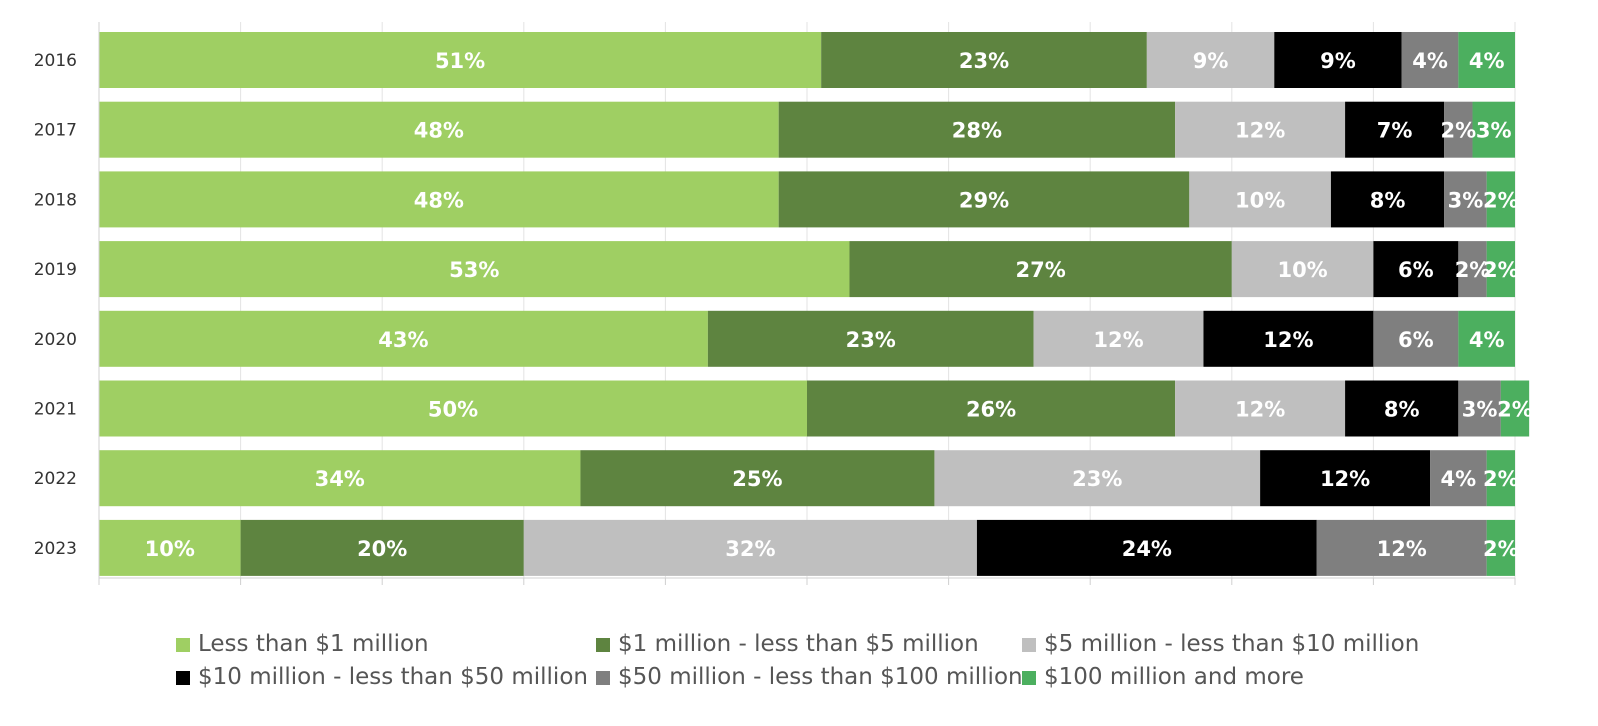 The height and width of the screenshot is (726, 1598). What do you see at coordinates (386, 677) in the screenshot?
I see `legend-item-10m-50m: $10 million - less than $50 million` at bounding box center [386, 677].